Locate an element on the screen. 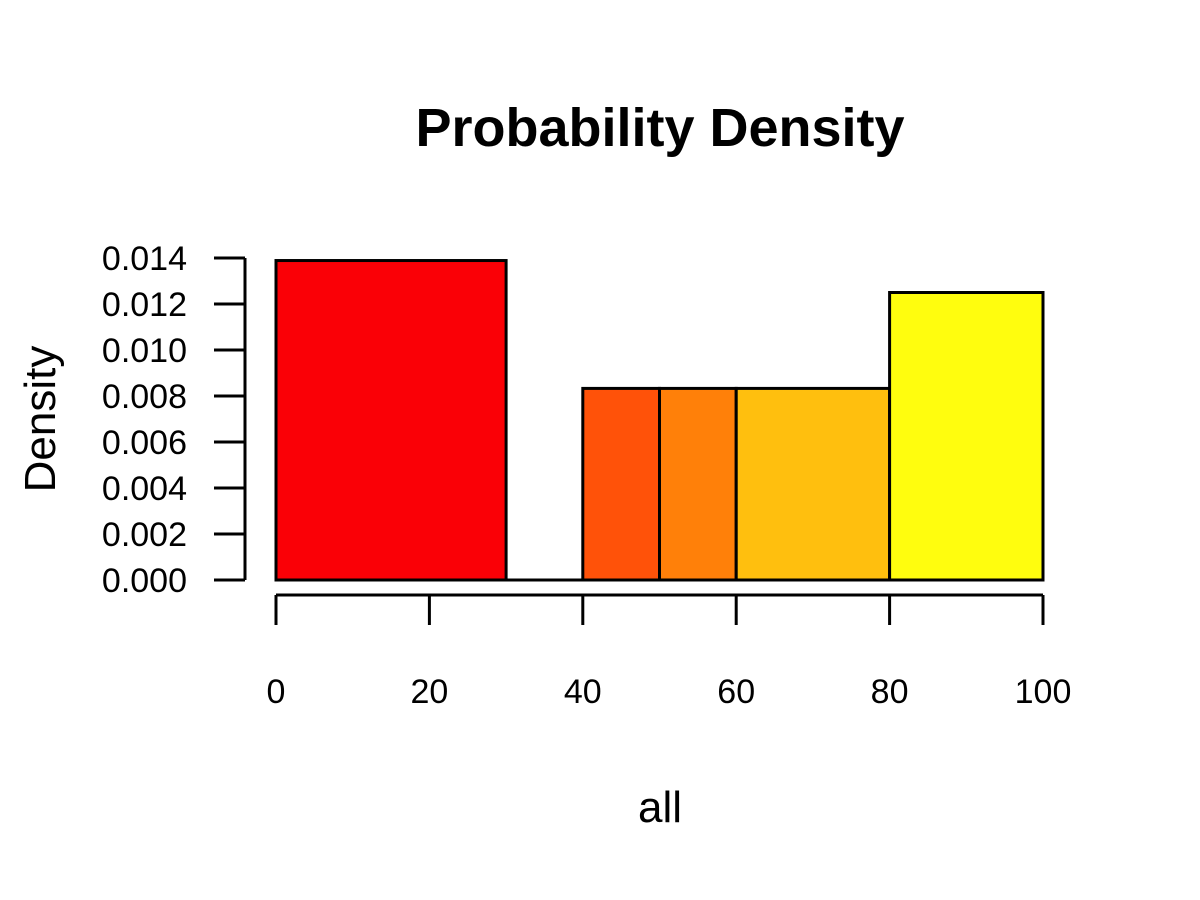 The height and width of the screenshot is (900, 1200). x-tick-label: 60 is located at coordinates (736, 692).